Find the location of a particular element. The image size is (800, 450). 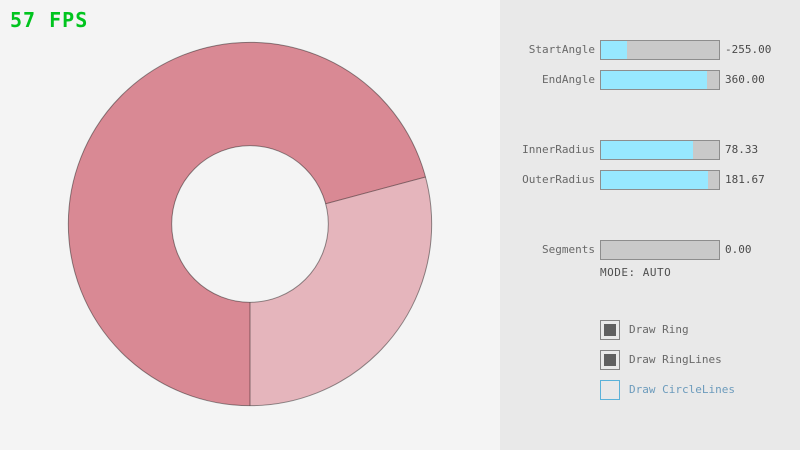

checkbox-label: Draw RingLines is located at coordinates (675, 359).